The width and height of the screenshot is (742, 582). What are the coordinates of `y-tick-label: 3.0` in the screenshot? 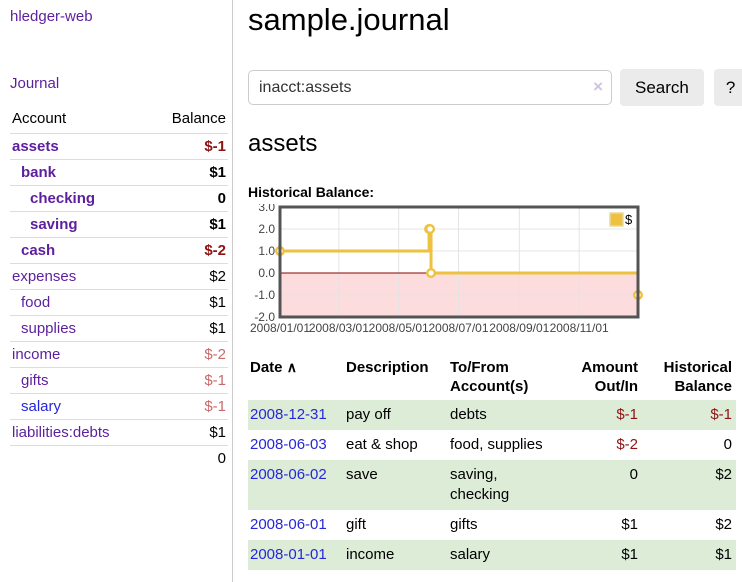 It's located at (266, 209).